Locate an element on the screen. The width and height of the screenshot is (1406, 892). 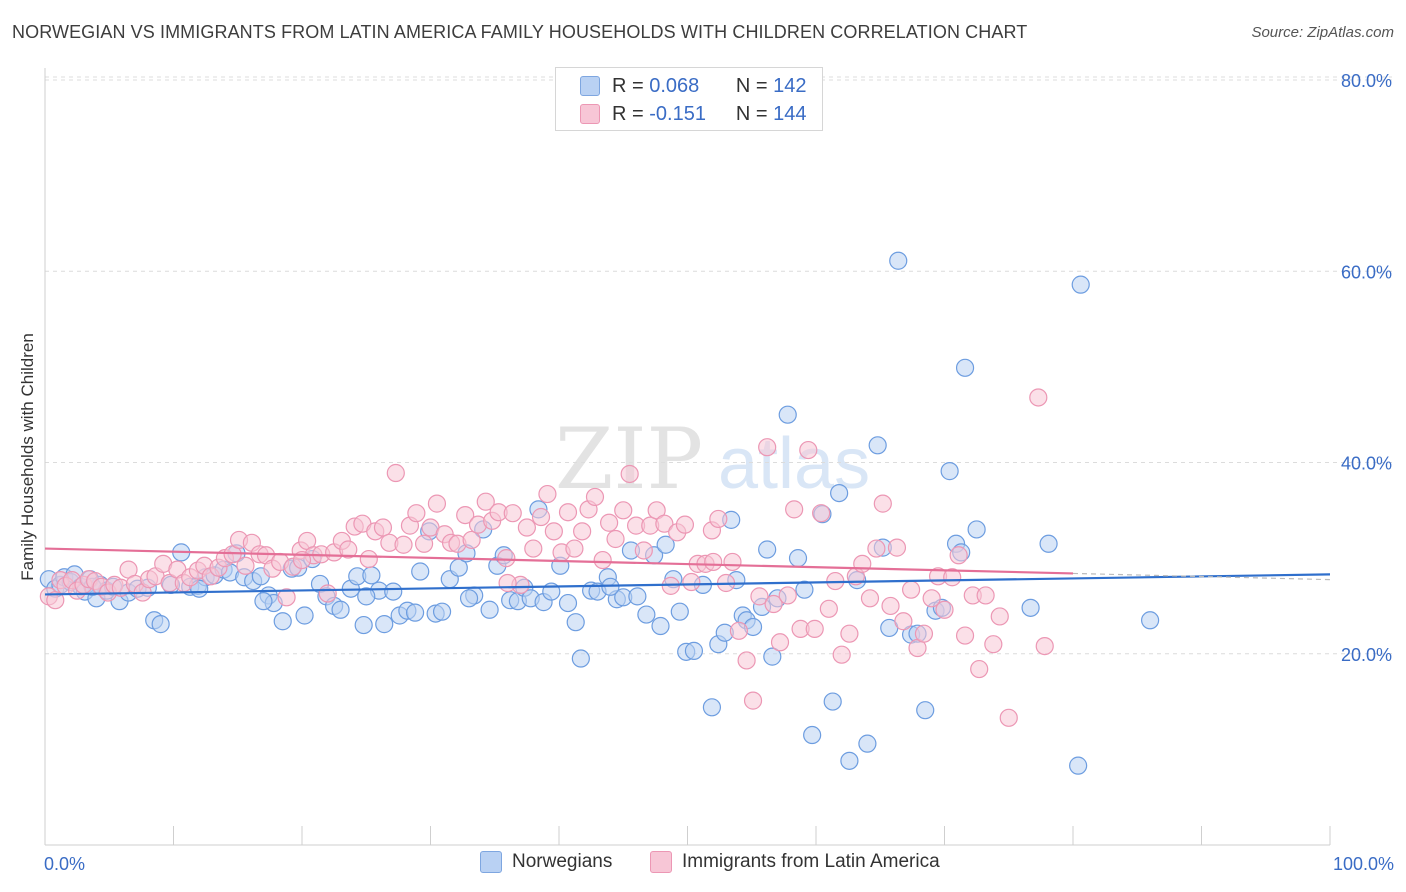
x-tick-label-max: 100.0% is located at coordinates (1363, 864).